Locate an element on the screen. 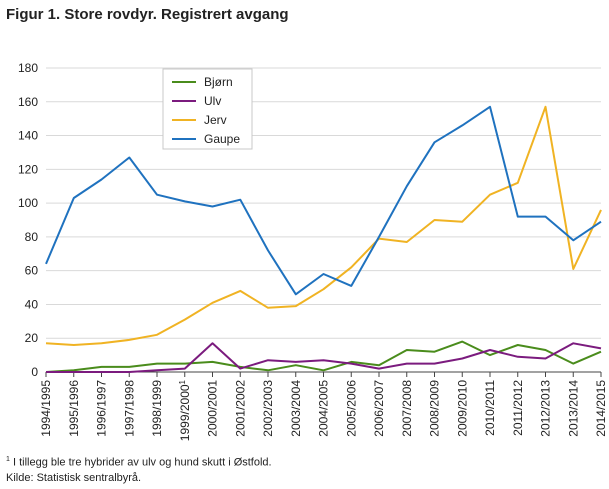 This screenshot has height=489, width=609. y-tick-label: 100 is located at coordinates (28, 203).